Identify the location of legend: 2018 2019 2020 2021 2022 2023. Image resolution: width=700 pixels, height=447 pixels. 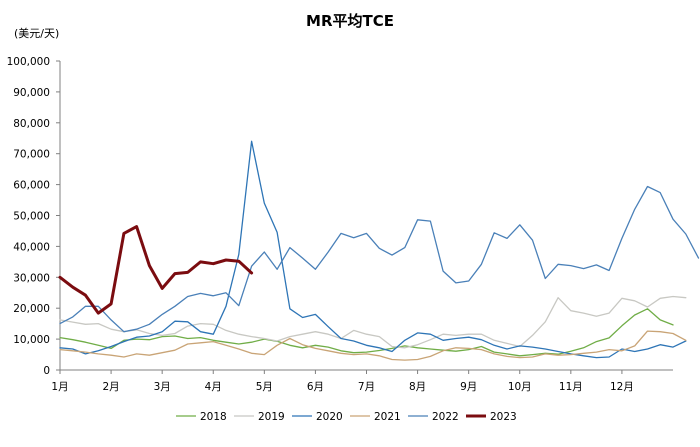
(346, 417).